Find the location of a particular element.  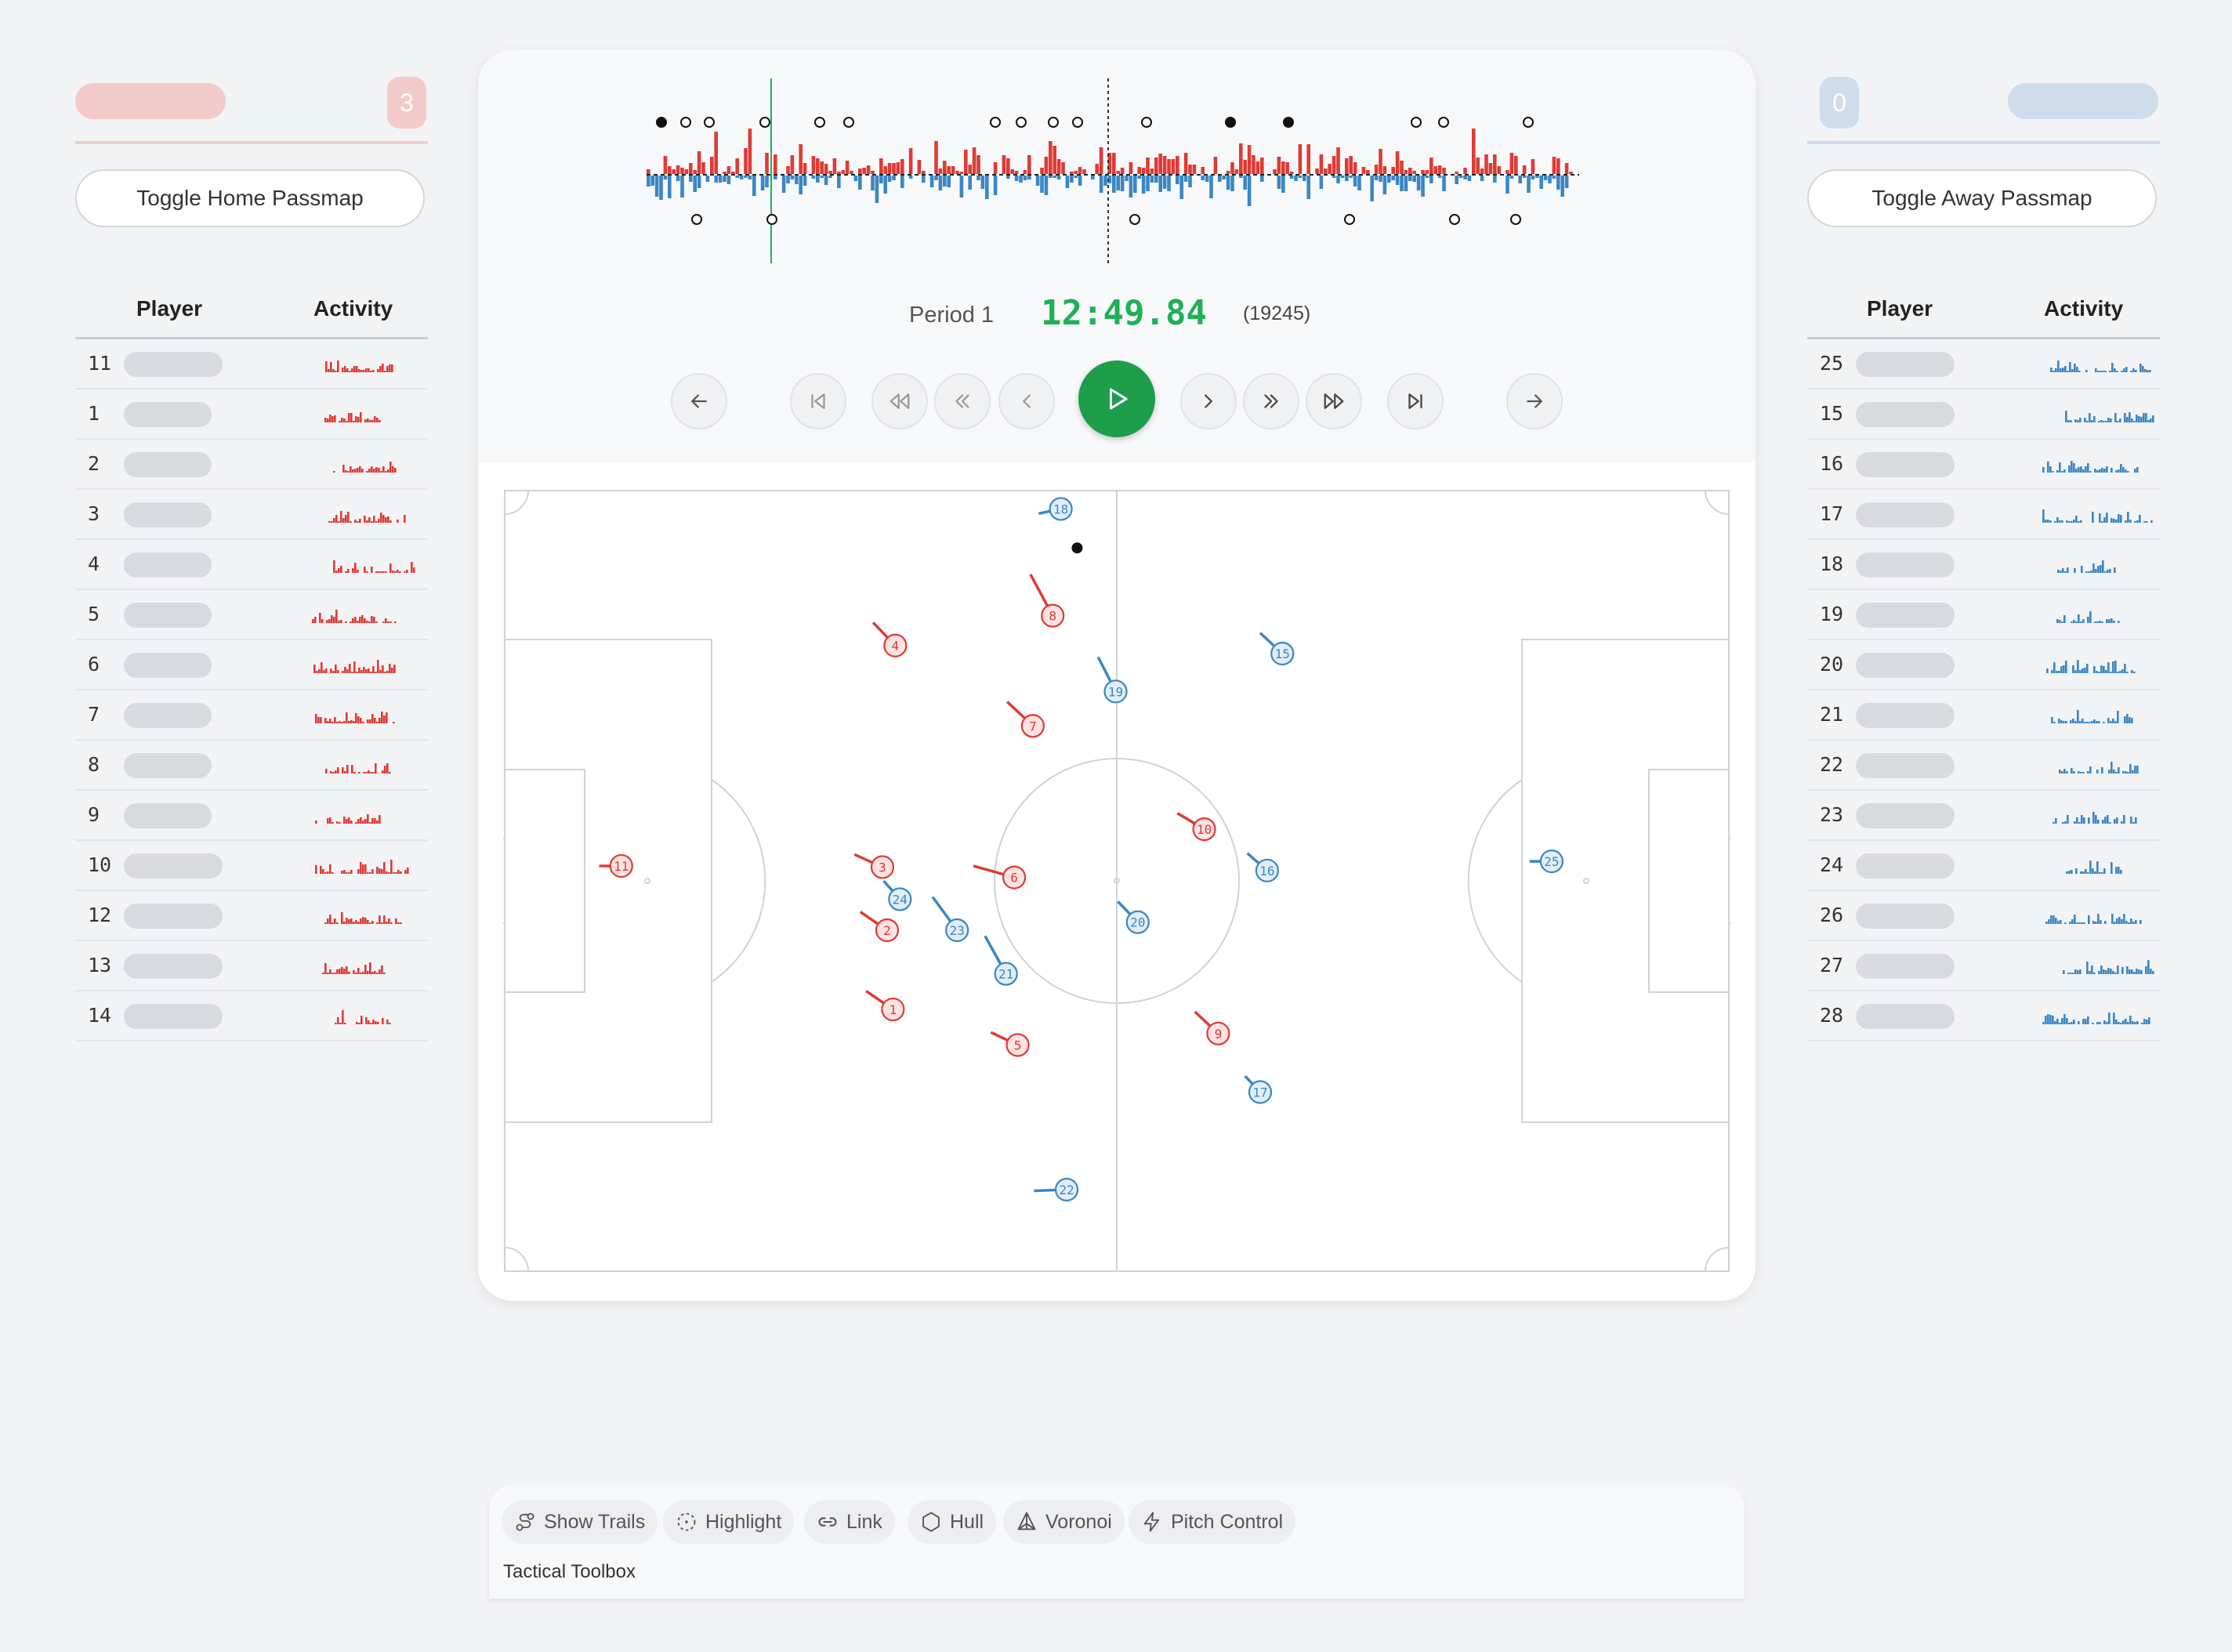

home-player-marker: 10 is located at coordinates (1196, 827).